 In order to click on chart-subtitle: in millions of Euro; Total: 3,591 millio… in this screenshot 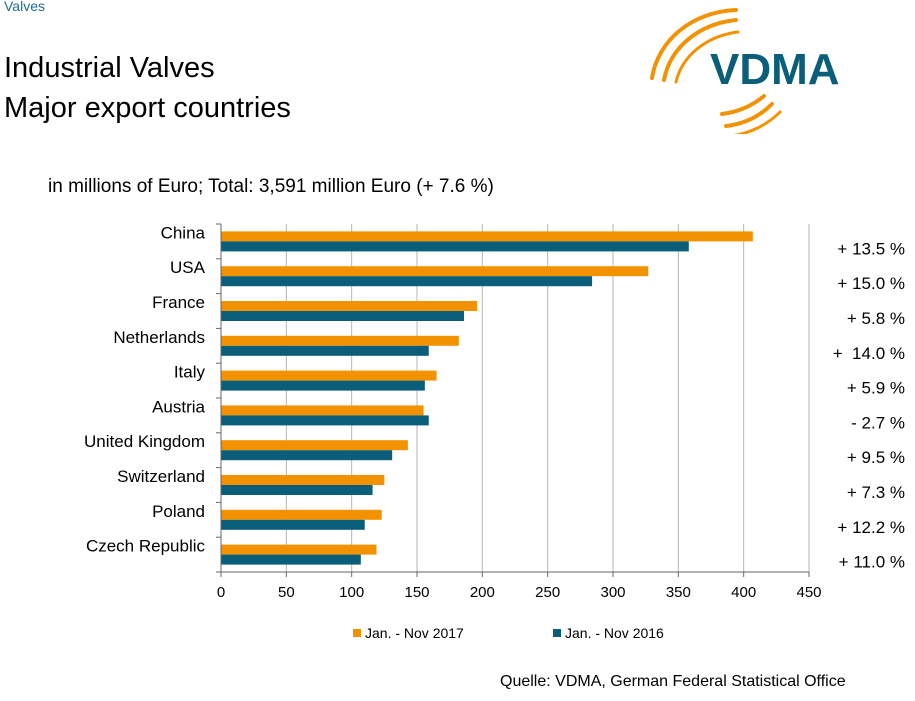, I will do `click(271, 186)`.